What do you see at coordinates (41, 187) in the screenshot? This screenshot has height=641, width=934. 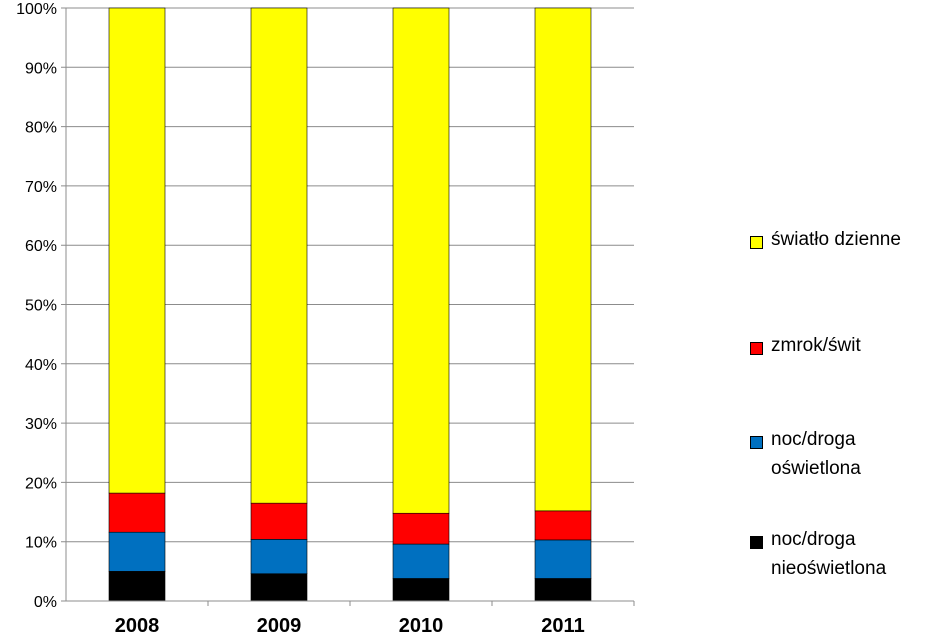 I see `y-tick-label: 70%` at bounding box center [41, 187].